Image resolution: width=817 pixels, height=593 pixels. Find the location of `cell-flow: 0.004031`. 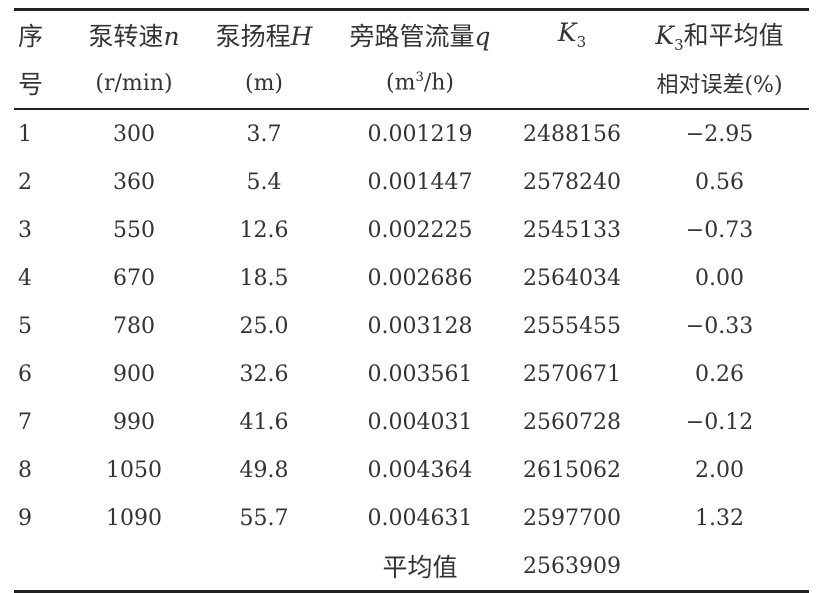

cell-flow: 0.004031 is located at coordinates (420, 422).